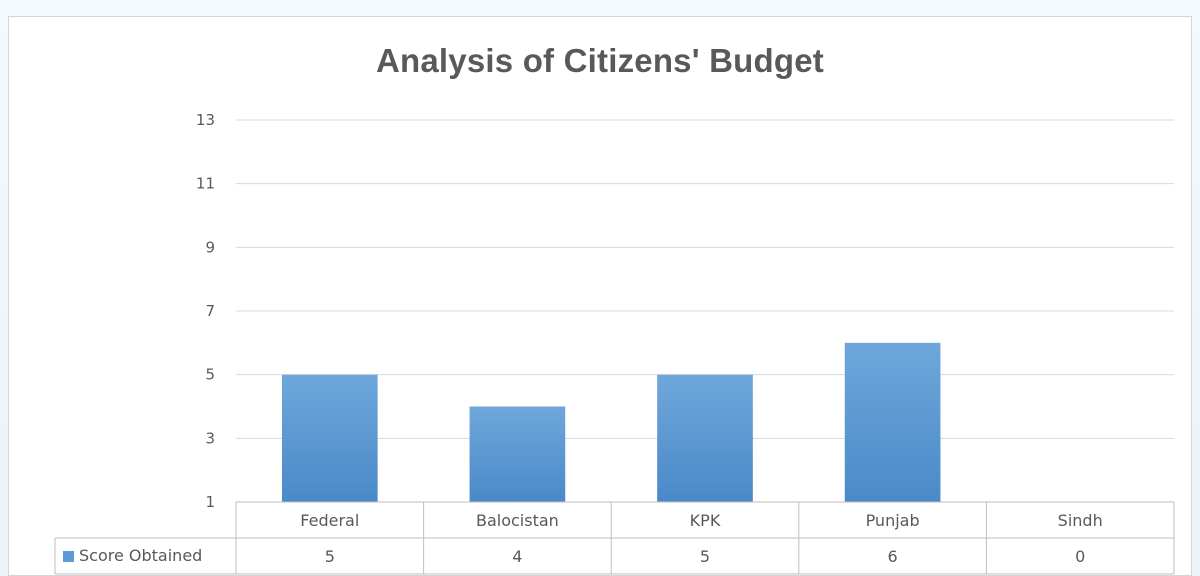 The image size is (1200, 576). Describe the element at coordinates (893, 520) in the screenshot. I see `category-label: Punjab` at that location.